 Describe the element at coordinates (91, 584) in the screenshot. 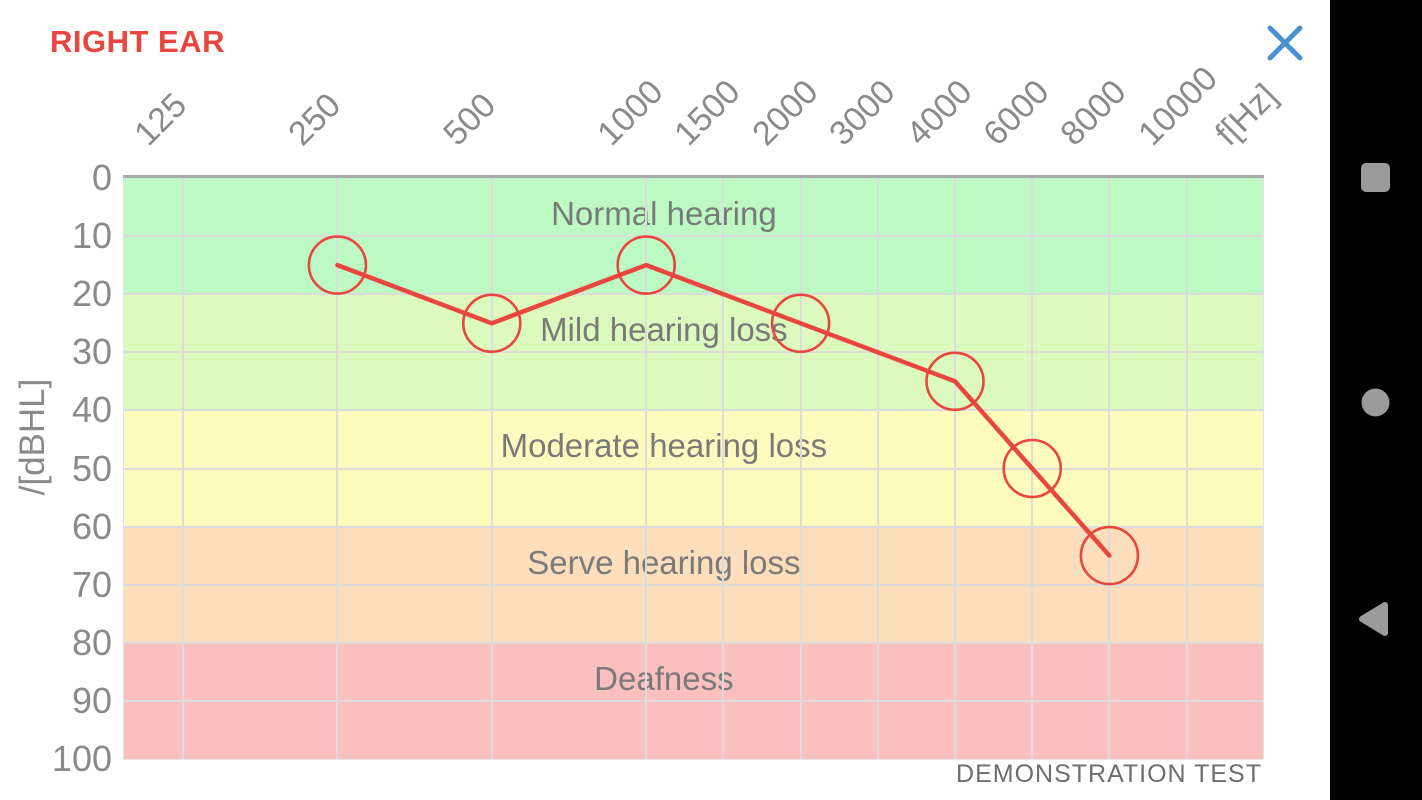

I see `y-tick-label: 70` at that location.